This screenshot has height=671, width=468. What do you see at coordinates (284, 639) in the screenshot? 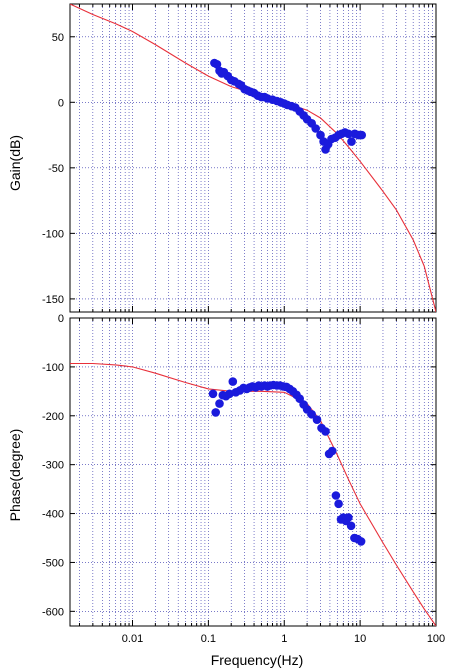
I see `x-tick-label: 1` at bounding box center [284, 639].